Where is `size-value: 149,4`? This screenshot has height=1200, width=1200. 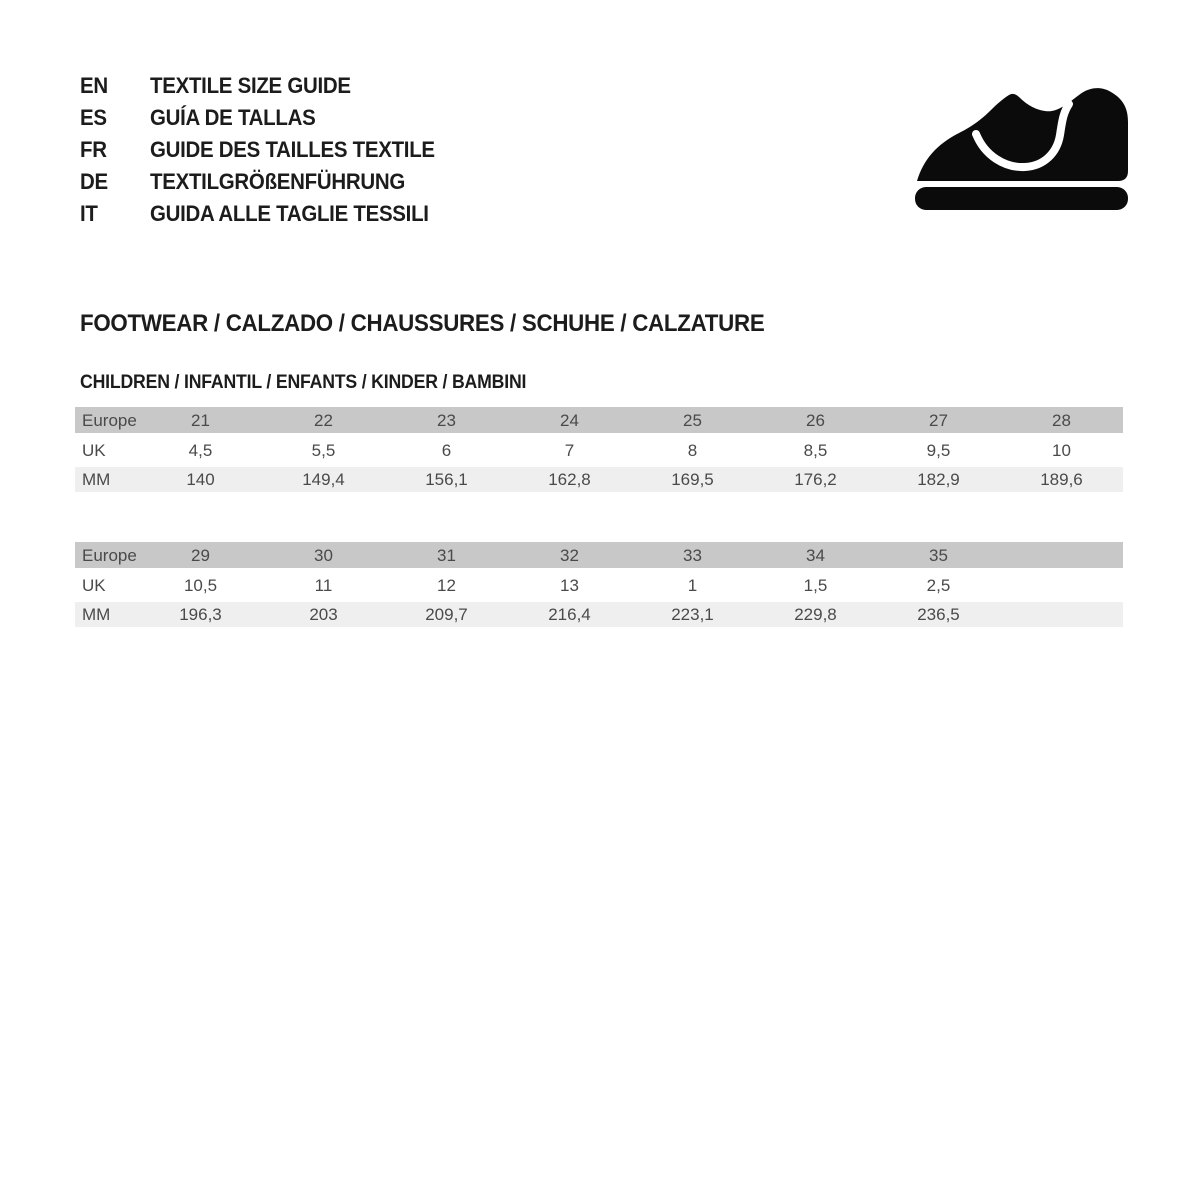
size-value: 149,4 is located at coordinates (323, 479).